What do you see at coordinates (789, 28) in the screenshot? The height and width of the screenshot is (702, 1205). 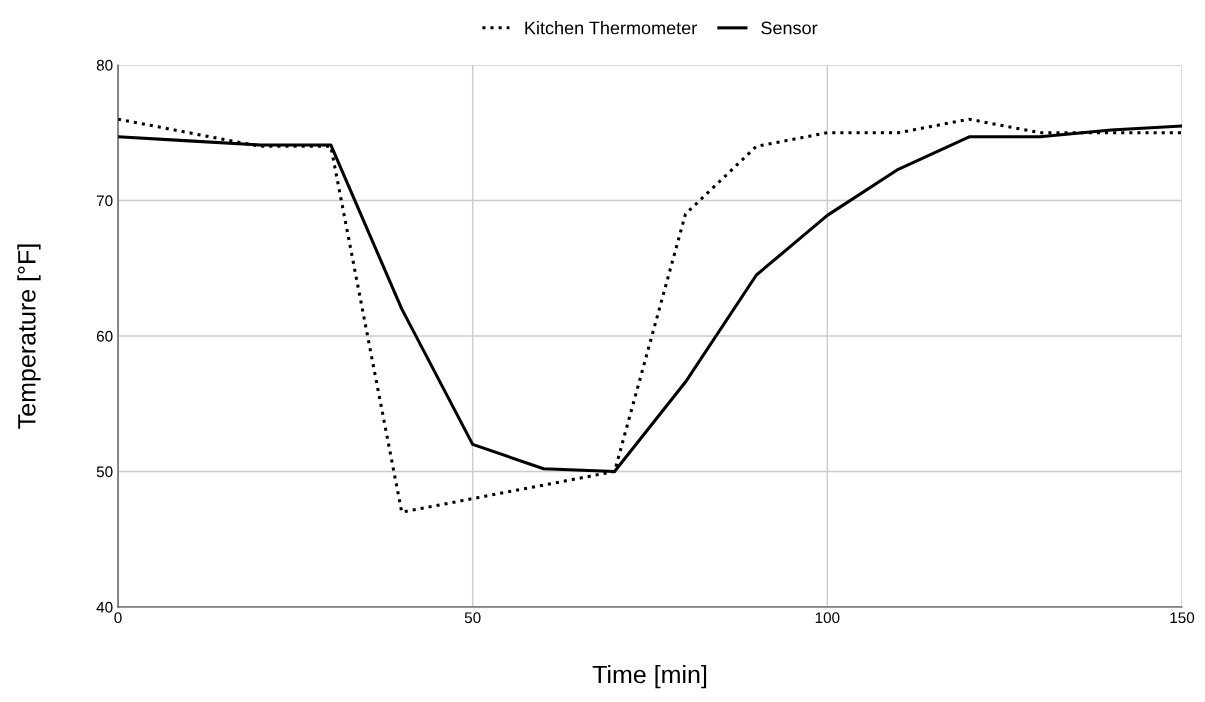 I see `legend-label: Sensor` at bounding box center [789, 28].